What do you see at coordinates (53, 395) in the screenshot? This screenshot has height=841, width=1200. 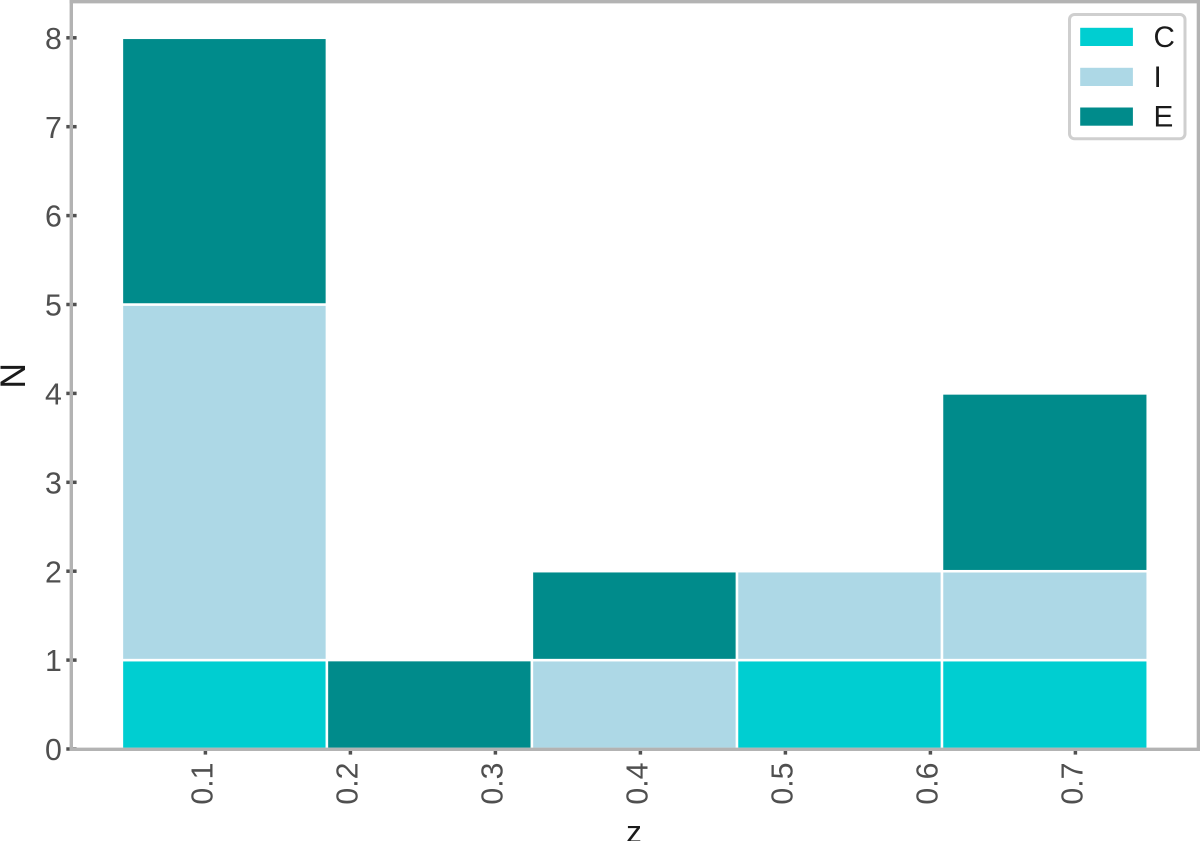 I see `svg-text: 4` at bounding box center [53, 395].